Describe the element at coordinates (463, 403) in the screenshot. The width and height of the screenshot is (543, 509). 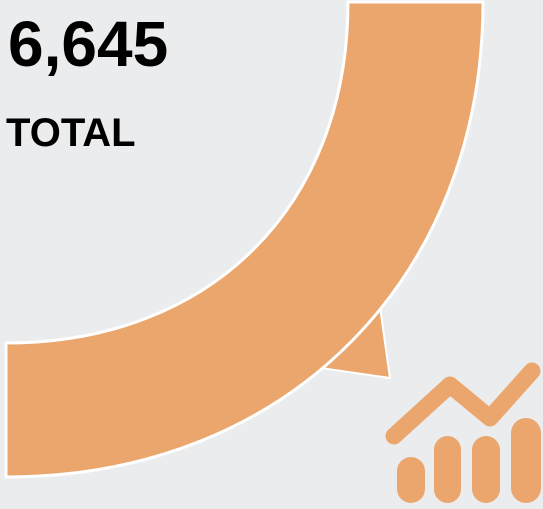
I see `trend-line` at that location.